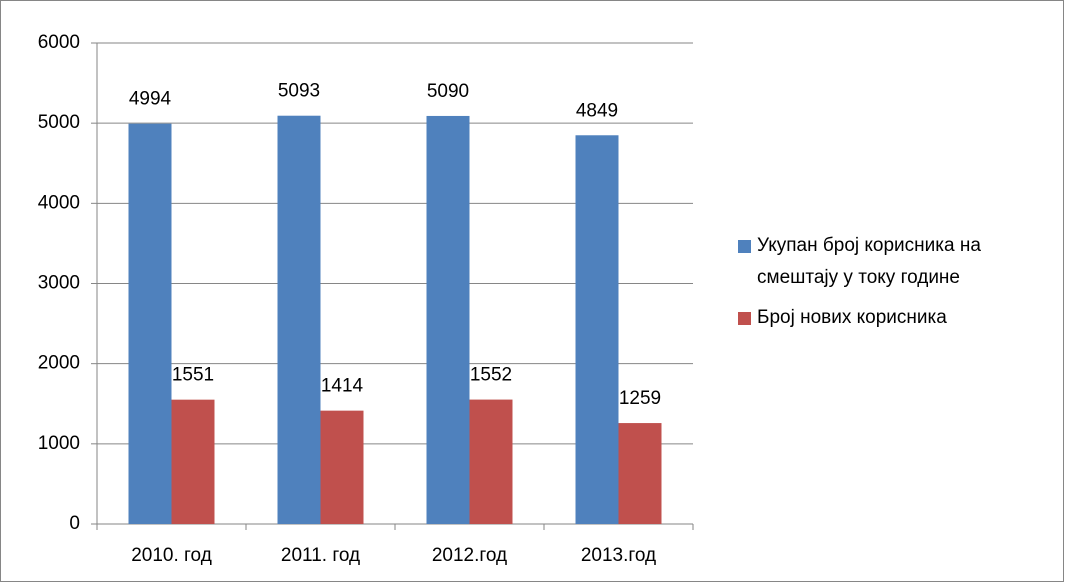 This screenshot has height=583, width=1065. Describe the element at coordinates (193, 375) in the screenshot. I see `data-label: 1551` at that location.